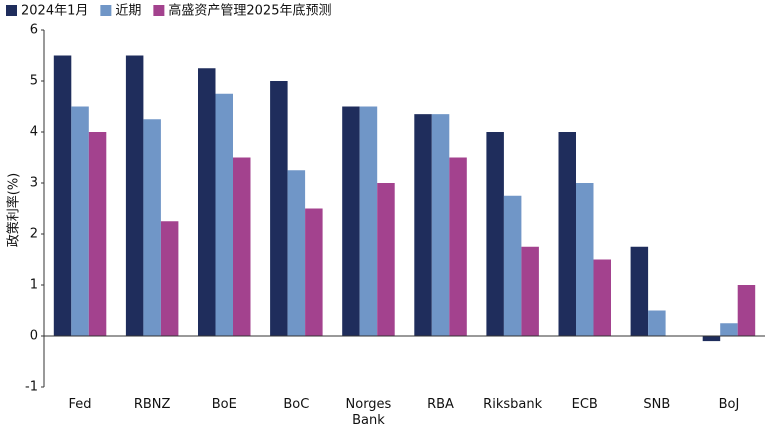  Describe the element at coordinates (513, 404) in the screenshot. I see `x-tick-label: Riksbank` at that location.